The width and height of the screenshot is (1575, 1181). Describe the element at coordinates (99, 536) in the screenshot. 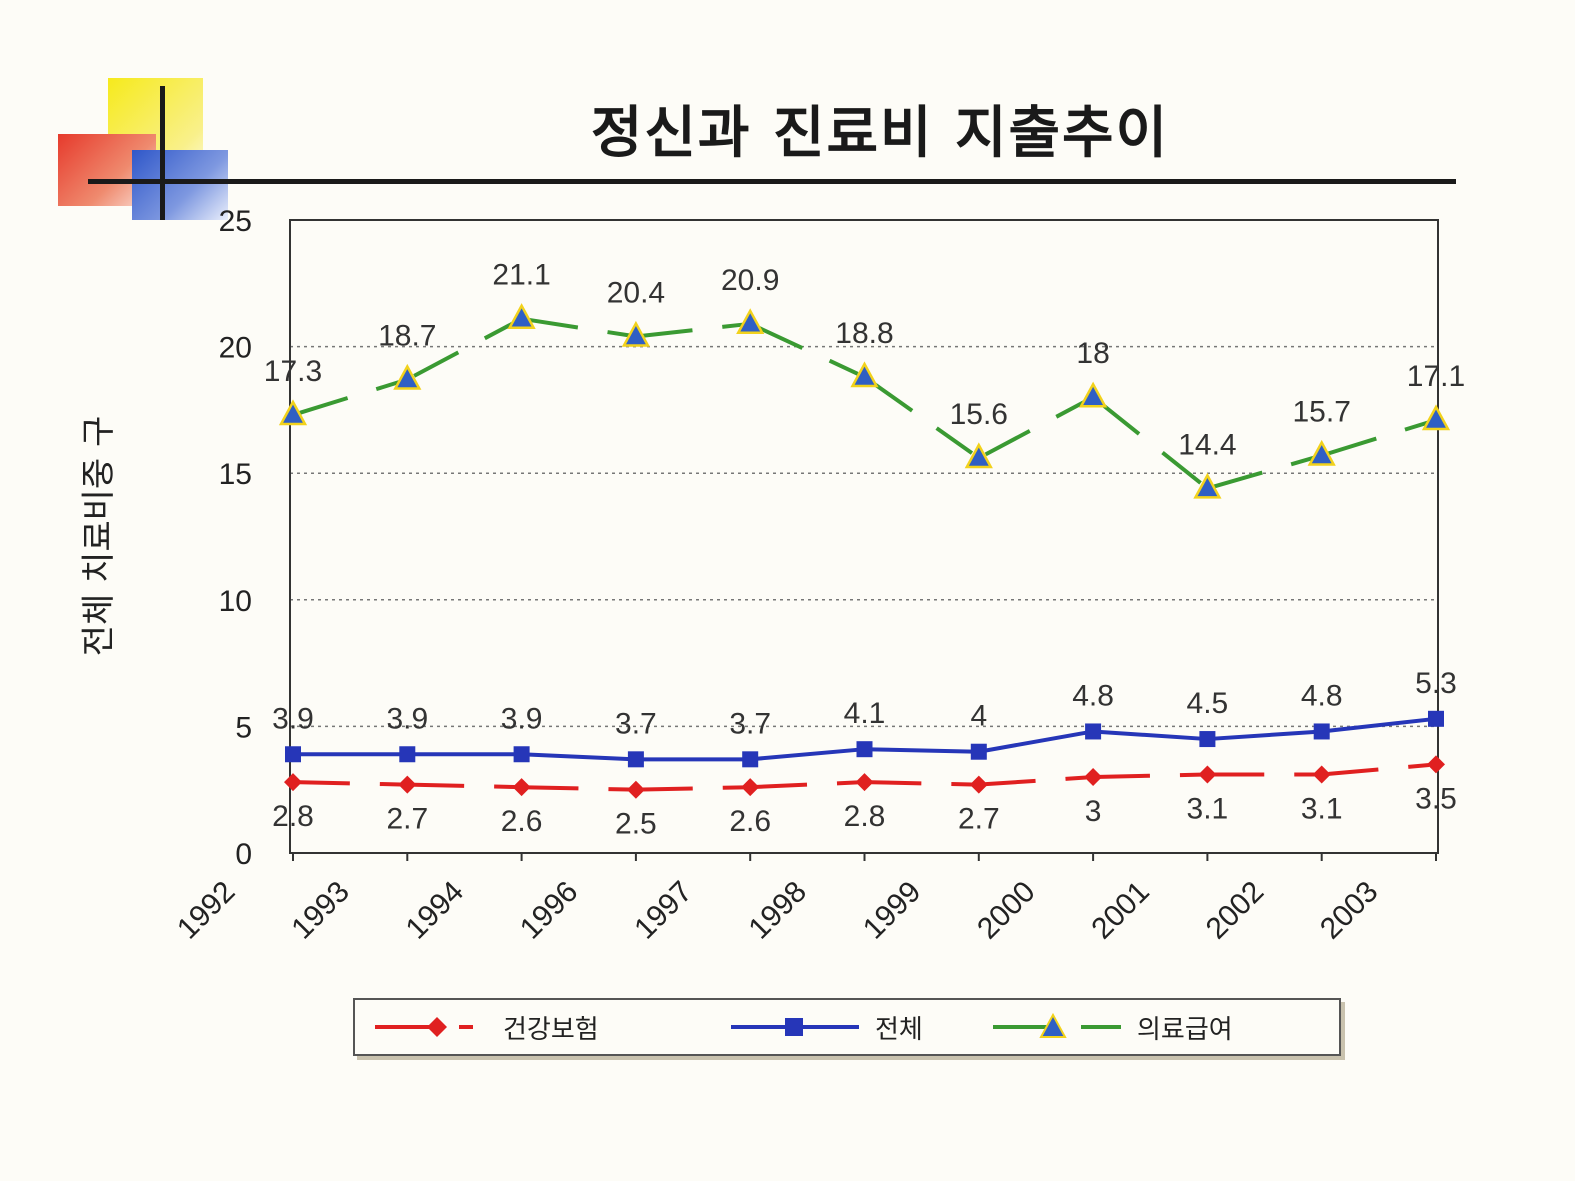

I see `y-axis-label: 전체 치료비중 구` at that location.